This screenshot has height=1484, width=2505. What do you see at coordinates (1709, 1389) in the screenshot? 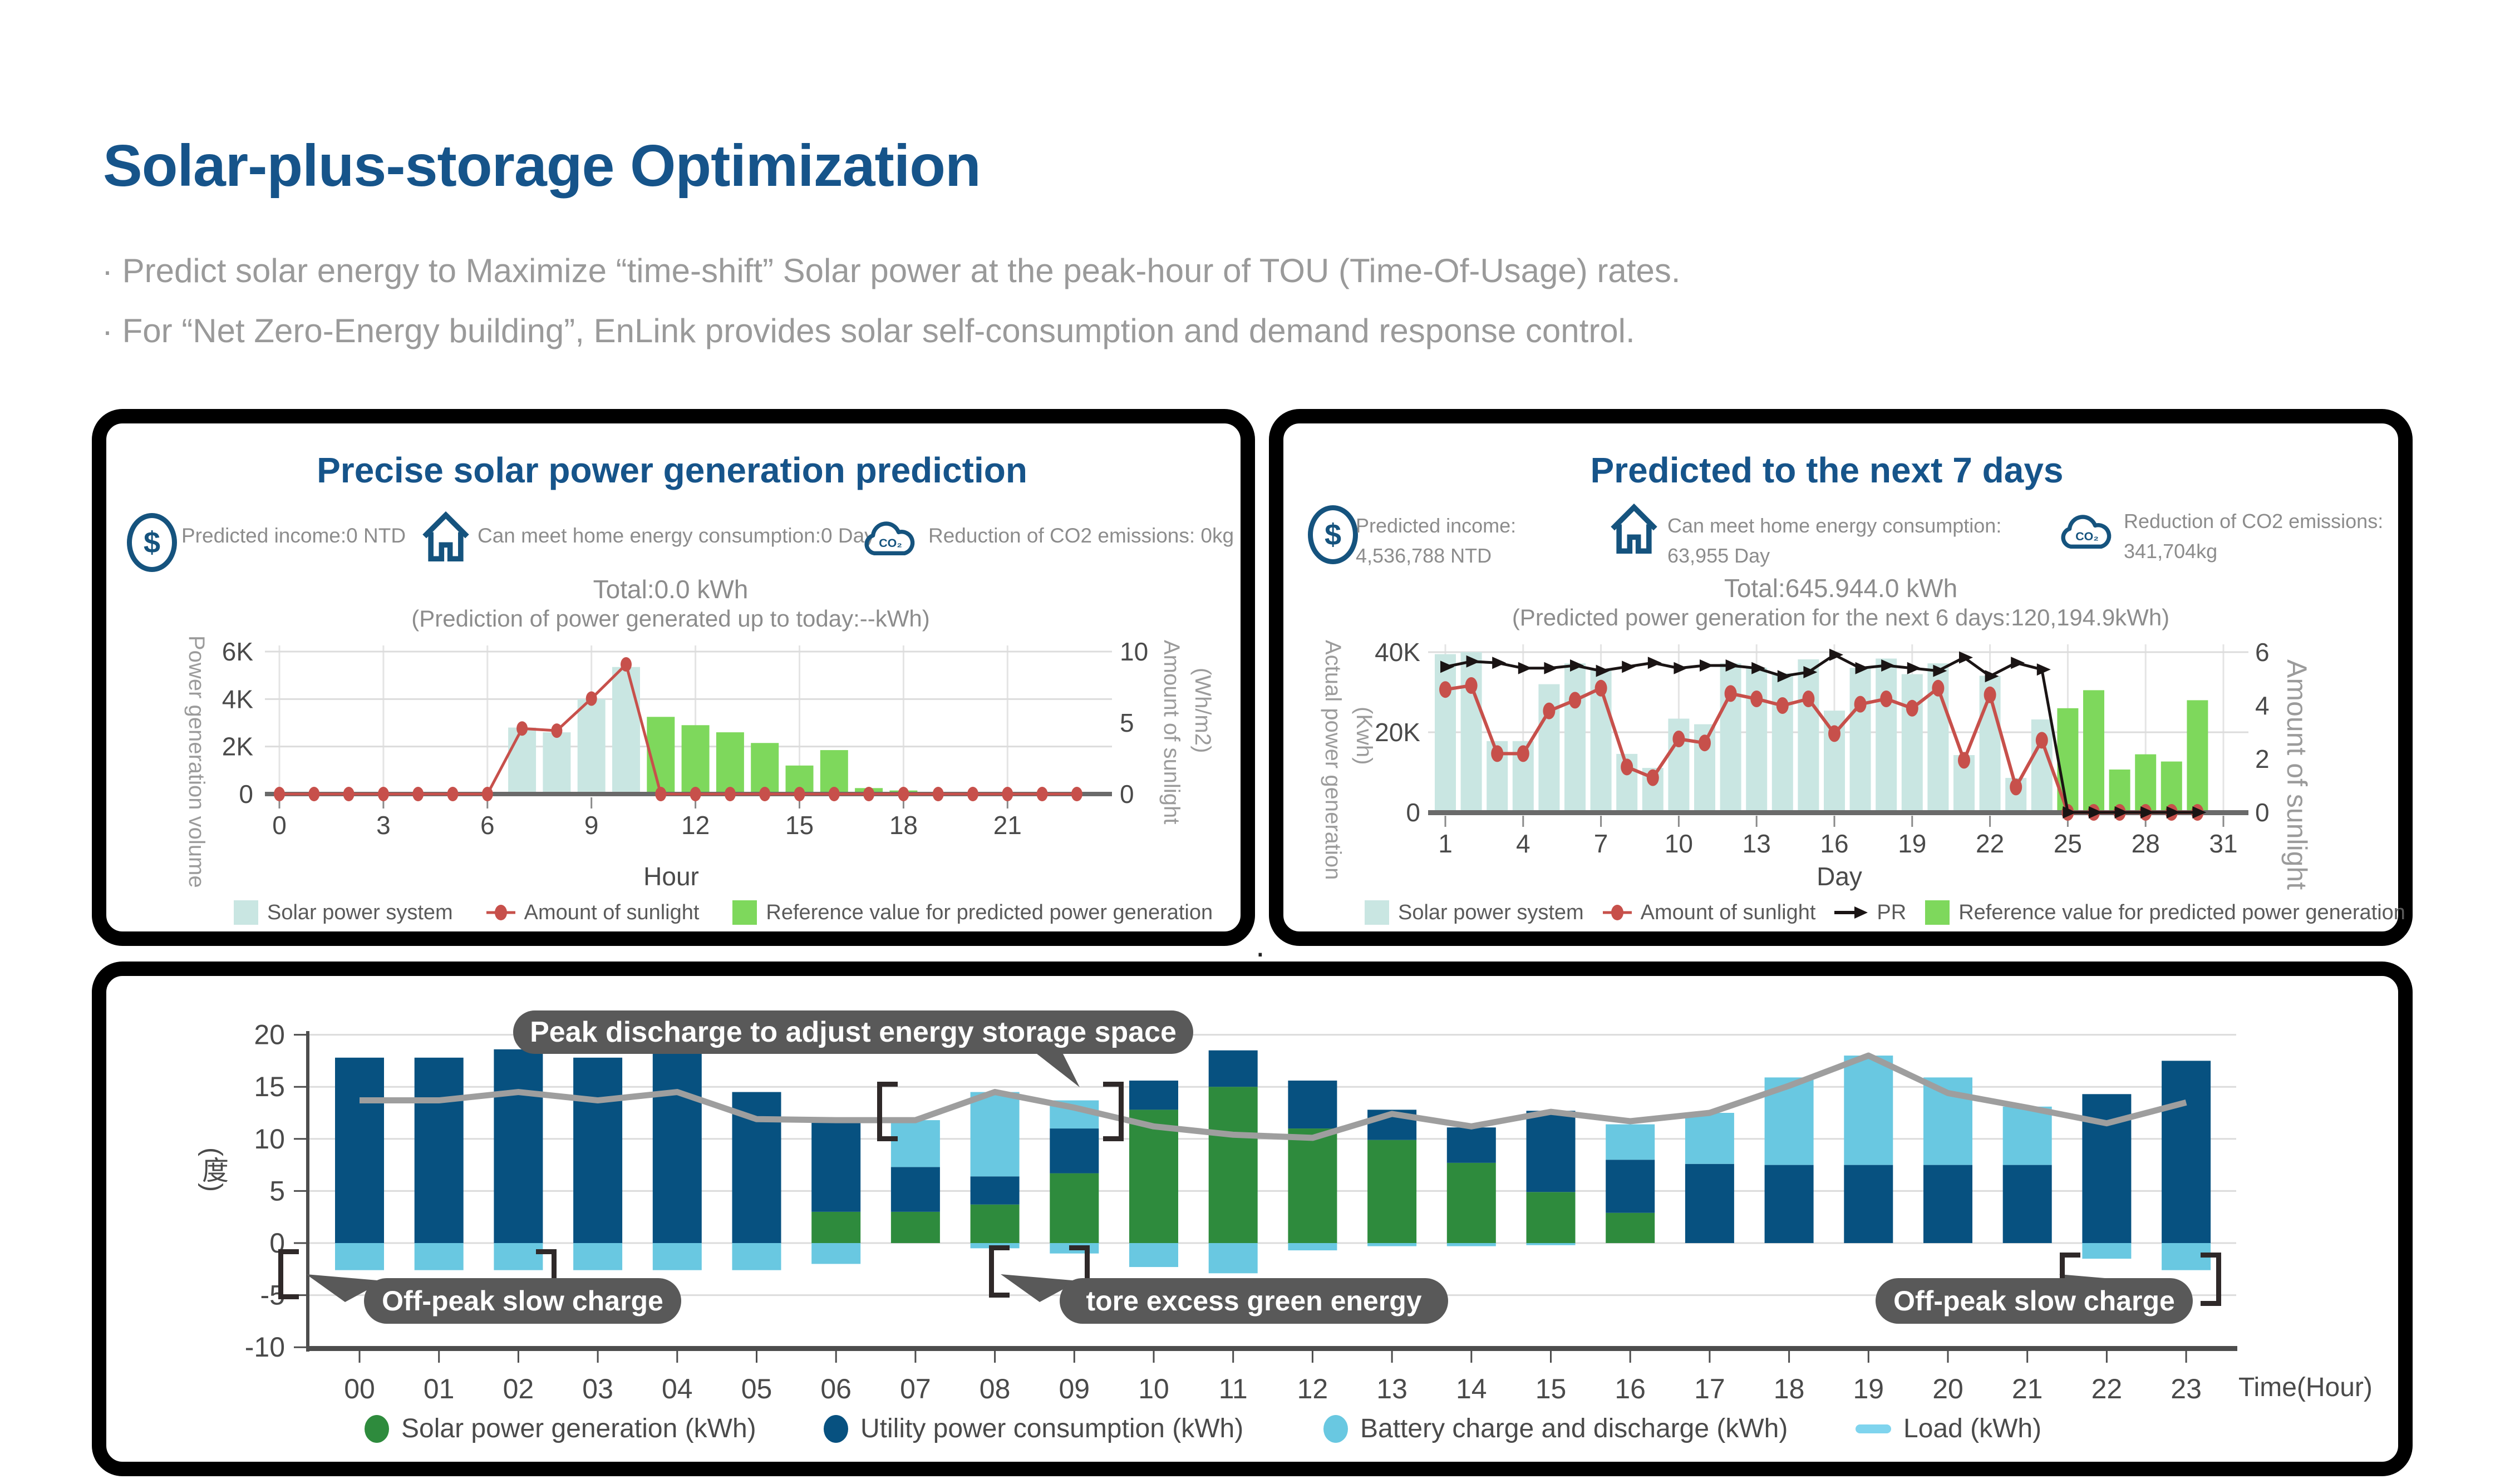
I see `svg-text: 17` at bounding box center [1709, 1389].